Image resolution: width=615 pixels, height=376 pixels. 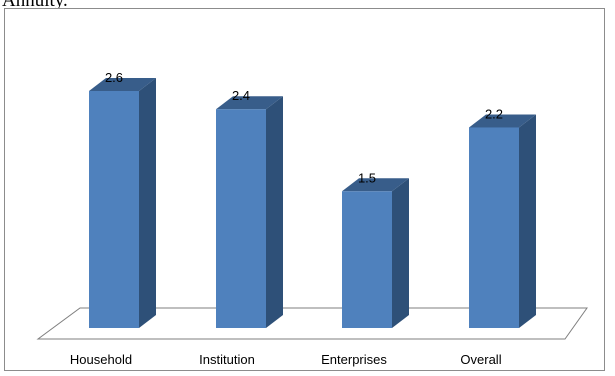 What do you see at coordinates (101, 359) in the screenshot?
I see `category-label-household: Household` at bounding box center [101, 359].